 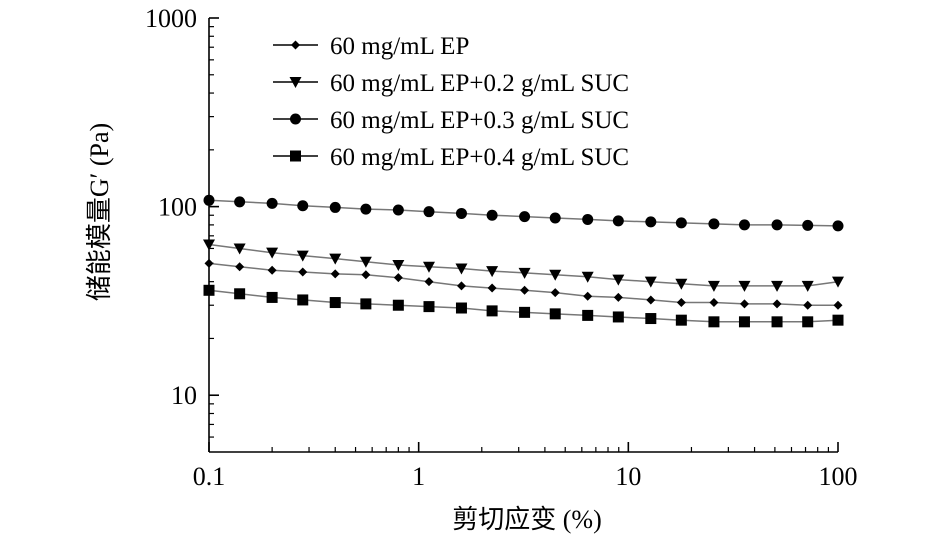 What do you see at coordinates (479, 120) in the screenshot?
I see `legend-label: 60 mg/mL EP+0.3 g/mL SUC` at bounding box center [479, 120].